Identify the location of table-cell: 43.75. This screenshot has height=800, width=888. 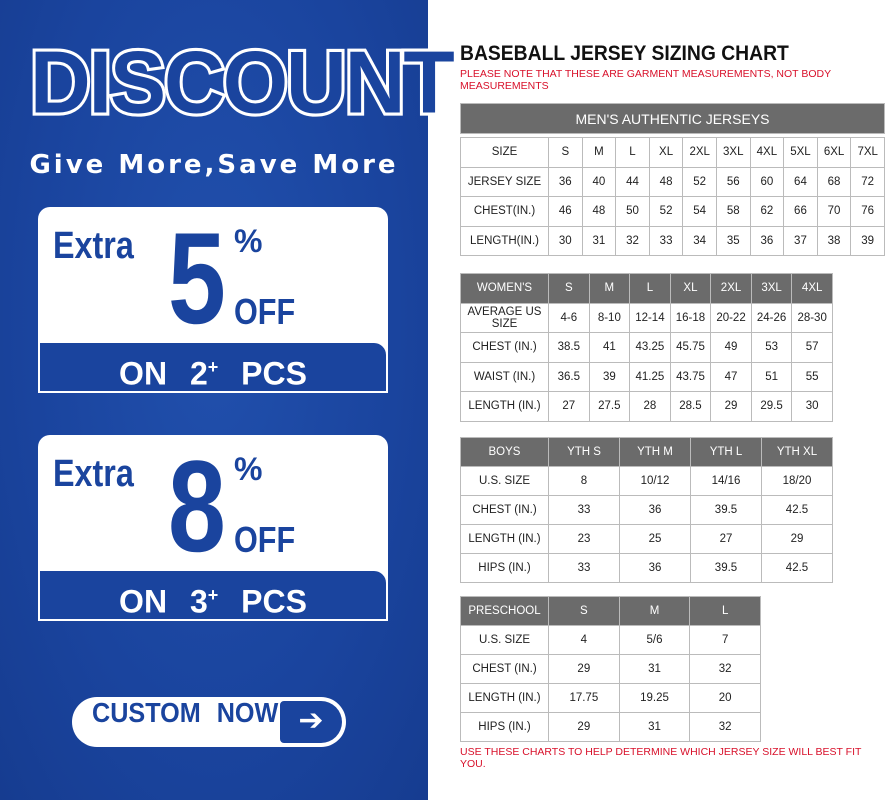
(690, 376).